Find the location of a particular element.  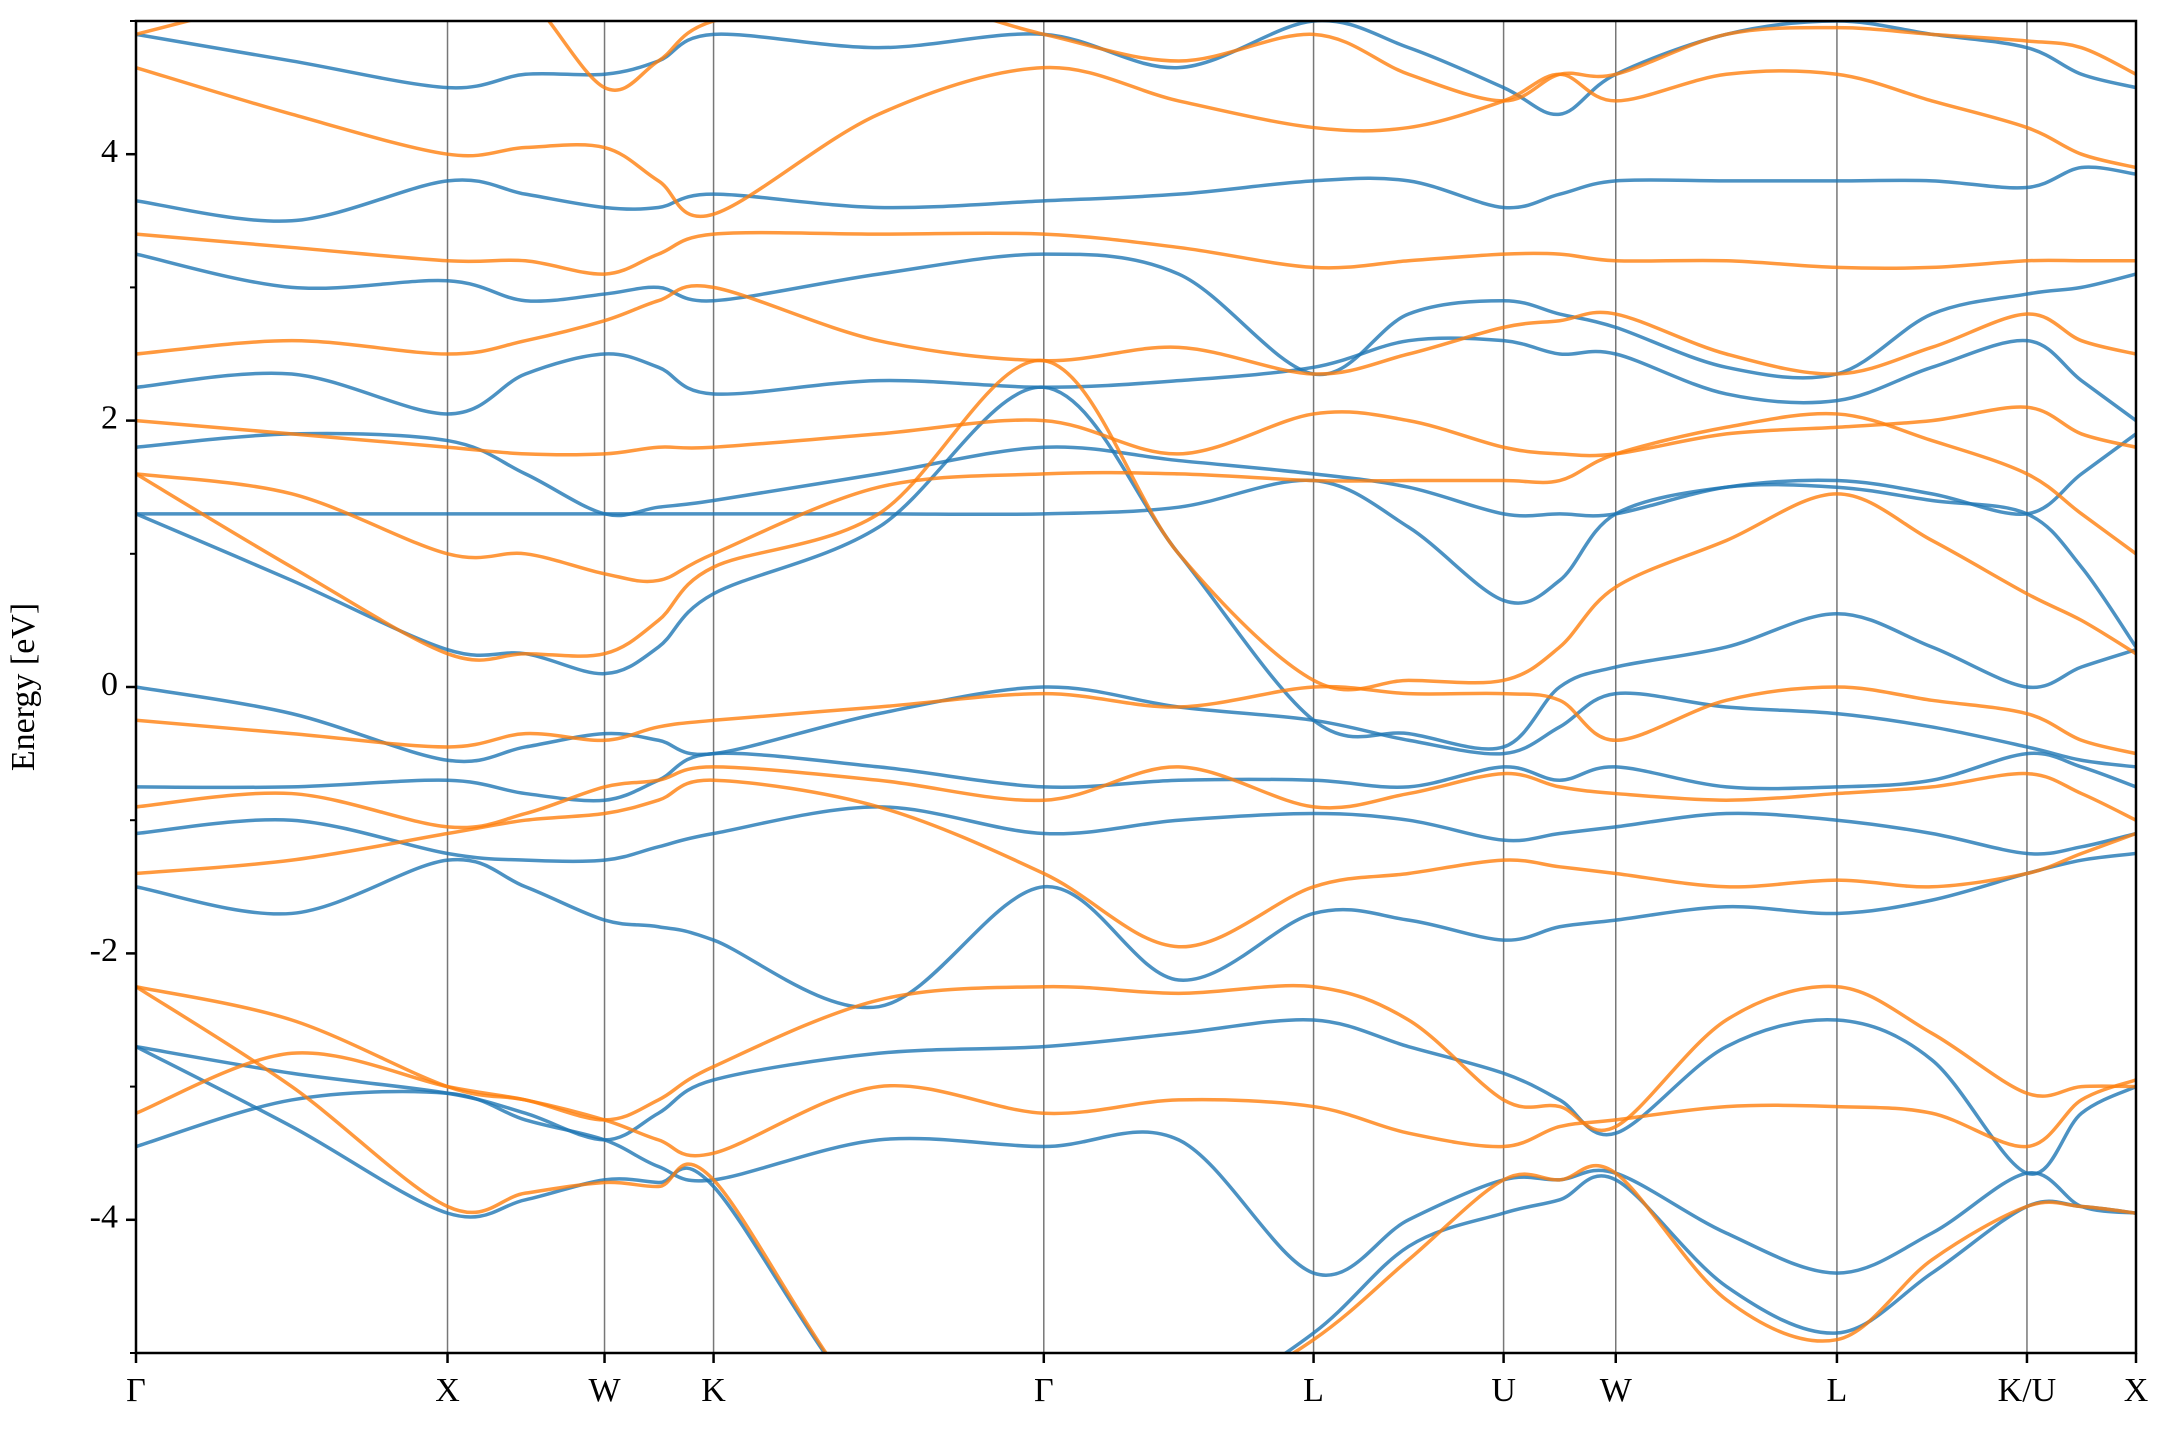

y-axis-label: Energy [eV] is located at coordinates (23, 687).